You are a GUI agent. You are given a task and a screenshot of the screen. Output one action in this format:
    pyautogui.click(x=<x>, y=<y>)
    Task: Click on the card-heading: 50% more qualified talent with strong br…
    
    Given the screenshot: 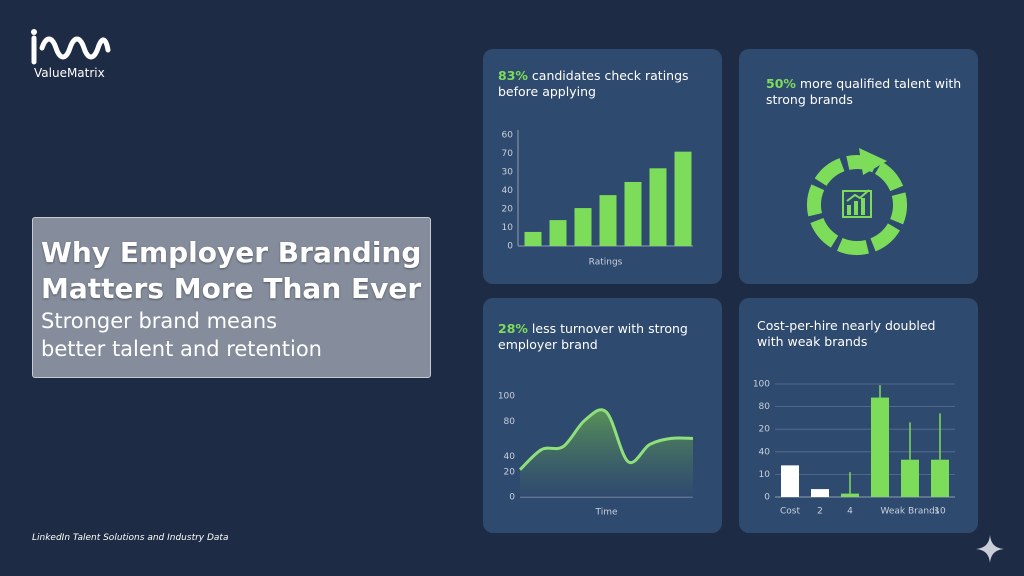 What is the action you would take?
    pyautogui.click(x=866, y=92)
    